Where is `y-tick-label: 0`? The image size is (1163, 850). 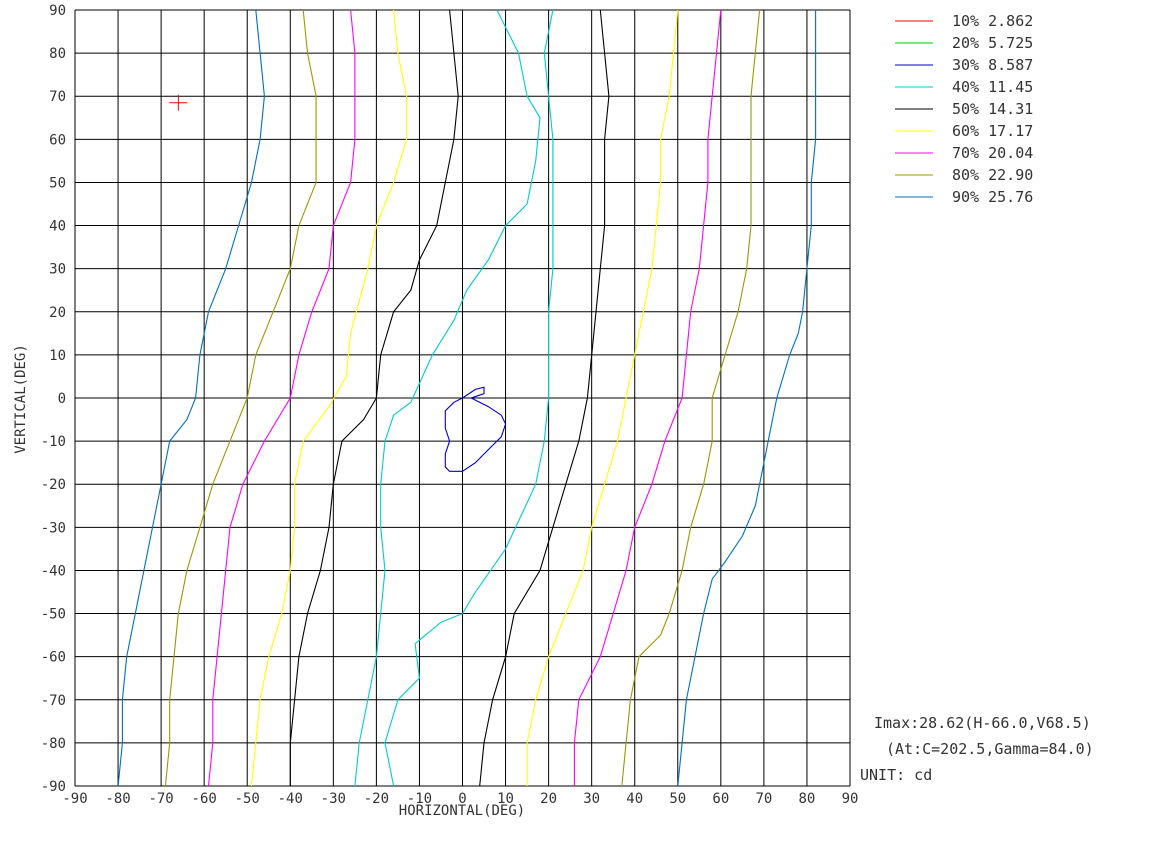
y-tick-label: 0 is located at coordinates (62, 399).